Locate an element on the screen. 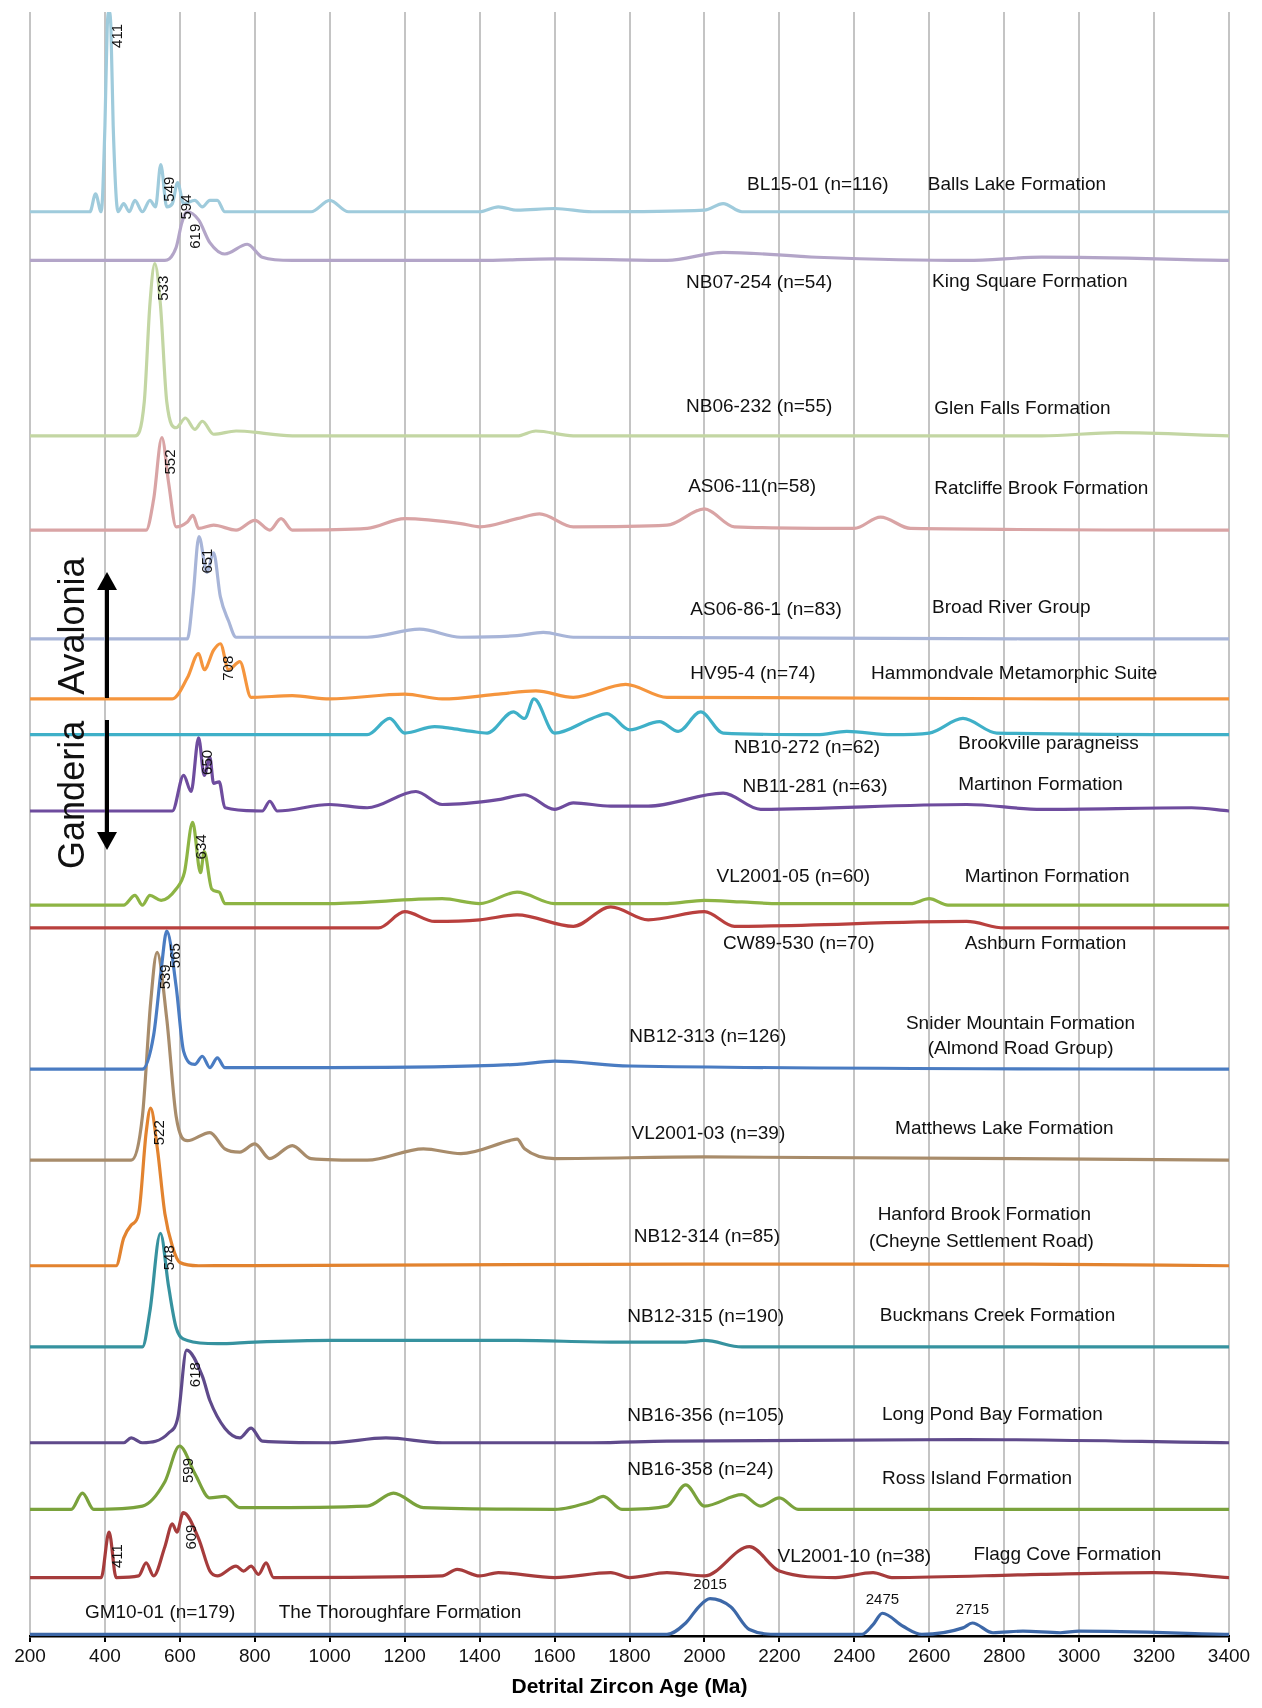  annotation: NB06-232 (n=55) is located at coordinates (759, 406).